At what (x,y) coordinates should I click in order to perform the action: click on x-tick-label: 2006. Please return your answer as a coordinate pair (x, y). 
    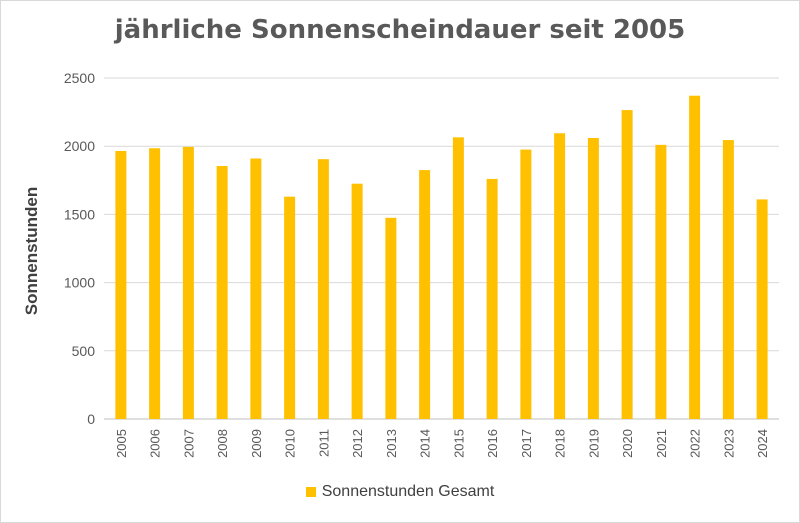
    Looking at the image, I should click on (155, 443).